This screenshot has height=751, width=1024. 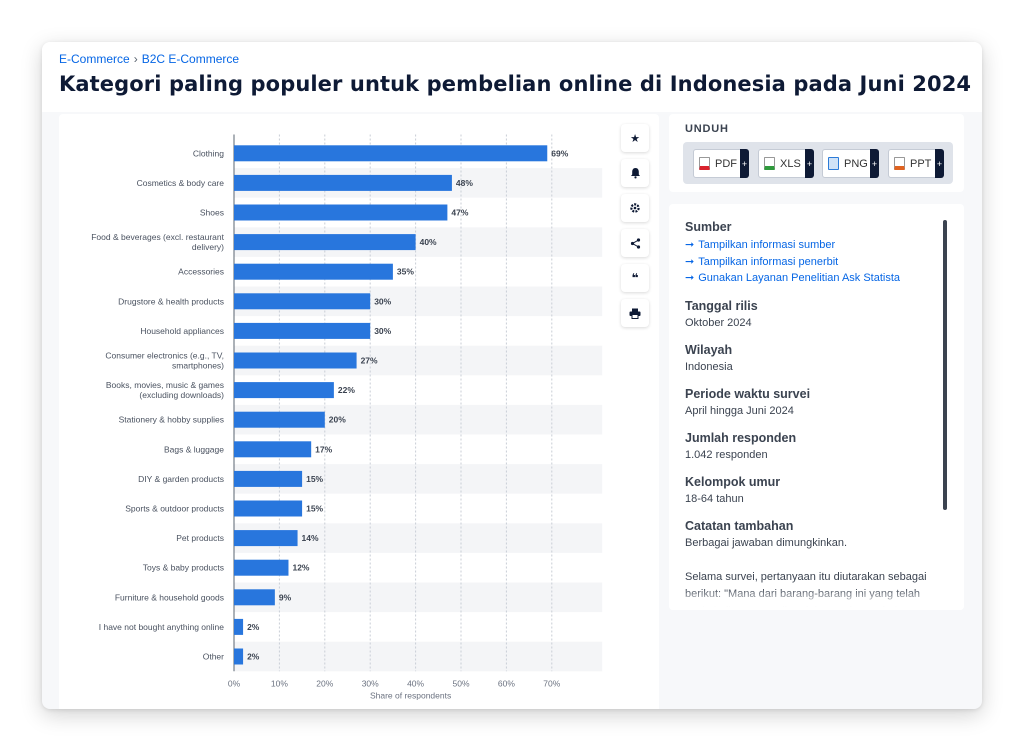 I want to click on research-service-link: ➞ Gunakan Layanan Penelitian Ask Statista, so click(x=812, y=278).